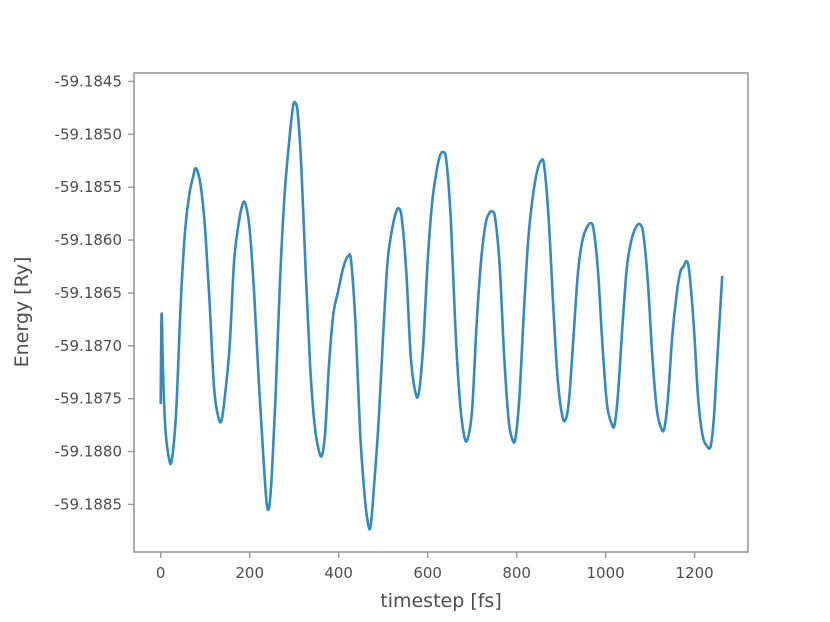 The width and height of the screenshot is (830, 622). I want to click on y-tick-label: -59.1845, so click(88, 81).